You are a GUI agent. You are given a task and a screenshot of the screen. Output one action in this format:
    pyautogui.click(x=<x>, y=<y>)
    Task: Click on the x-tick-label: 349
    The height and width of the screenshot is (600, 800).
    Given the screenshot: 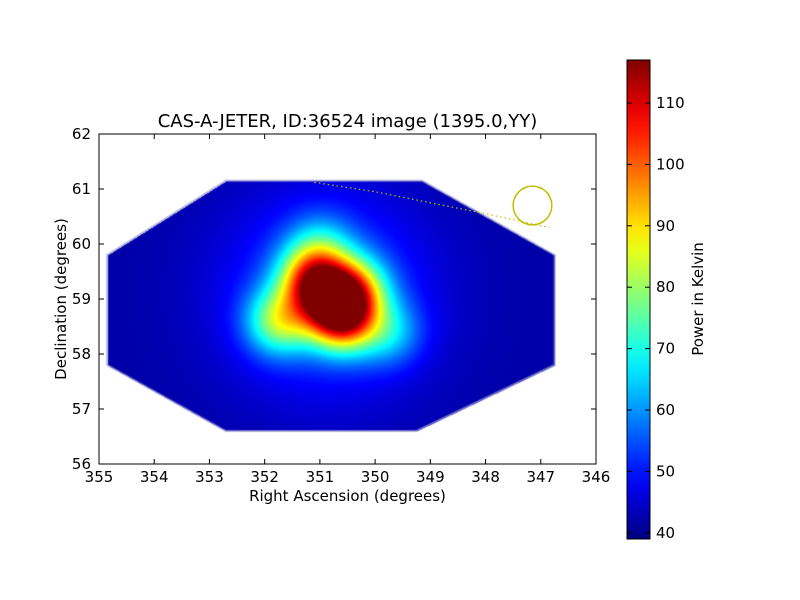 What is the action you would take?
    pyautogui.click(x=430, y=477)
    